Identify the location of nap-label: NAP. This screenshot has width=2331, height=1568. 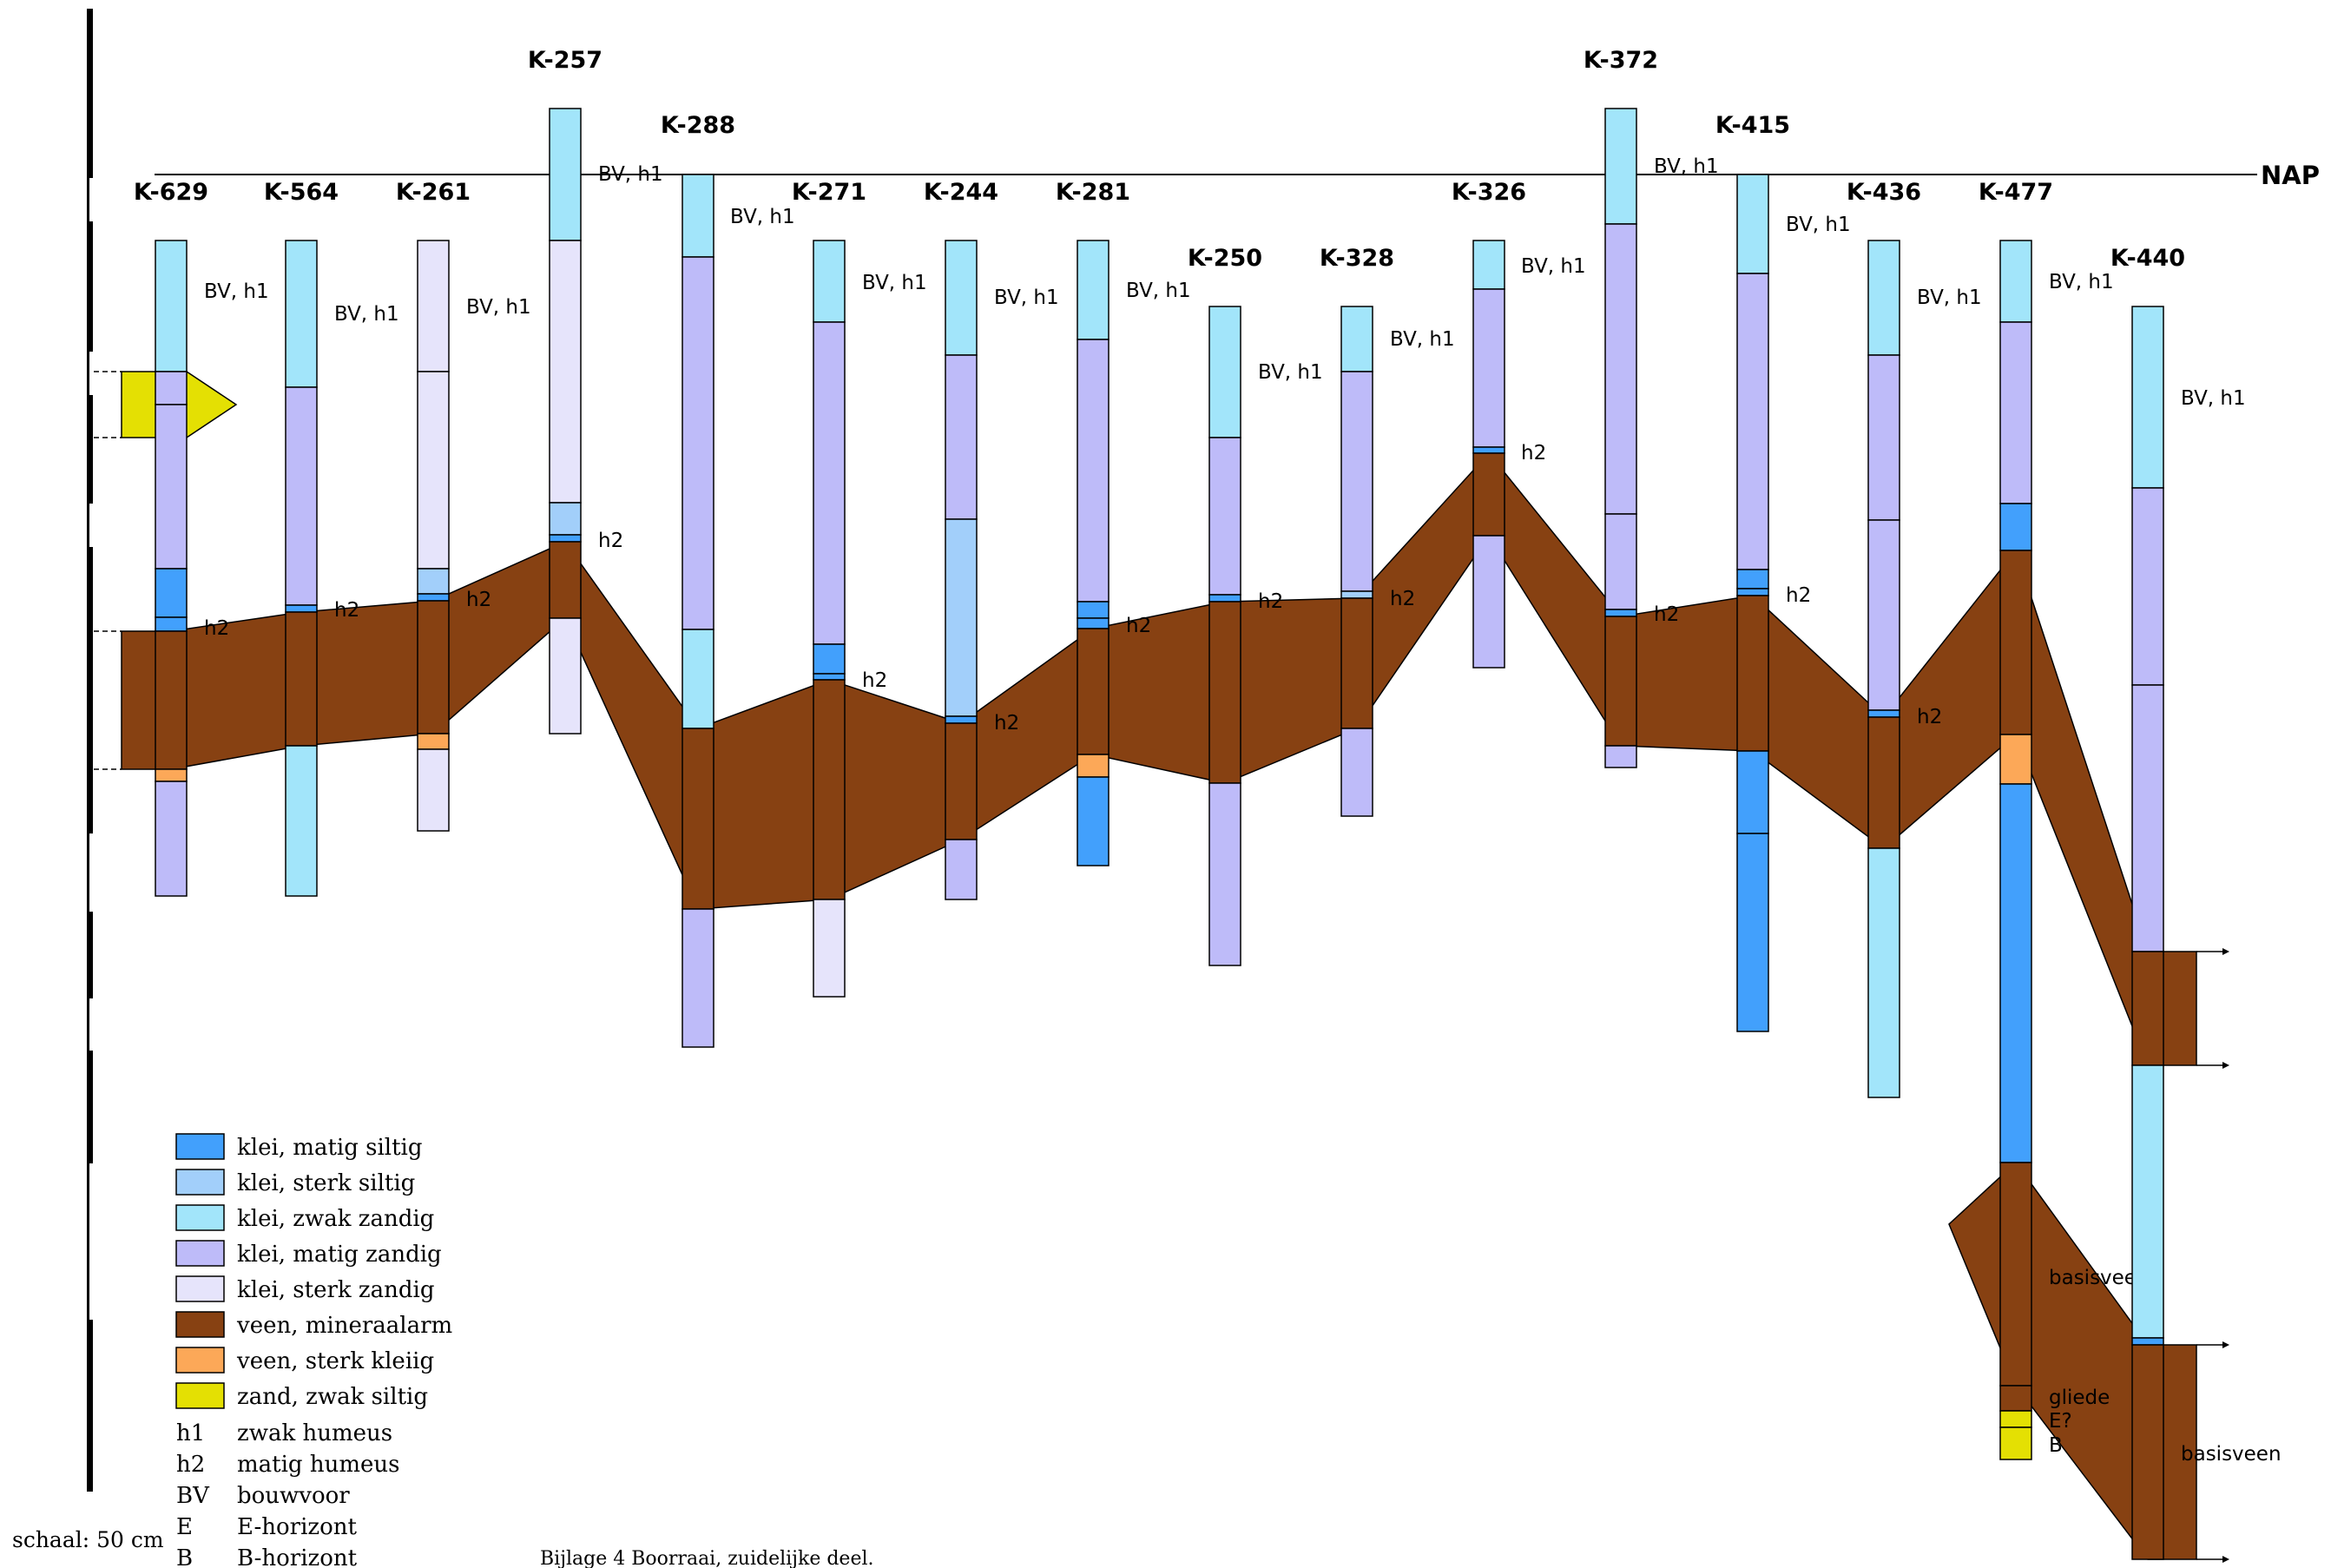
(2291, 175).